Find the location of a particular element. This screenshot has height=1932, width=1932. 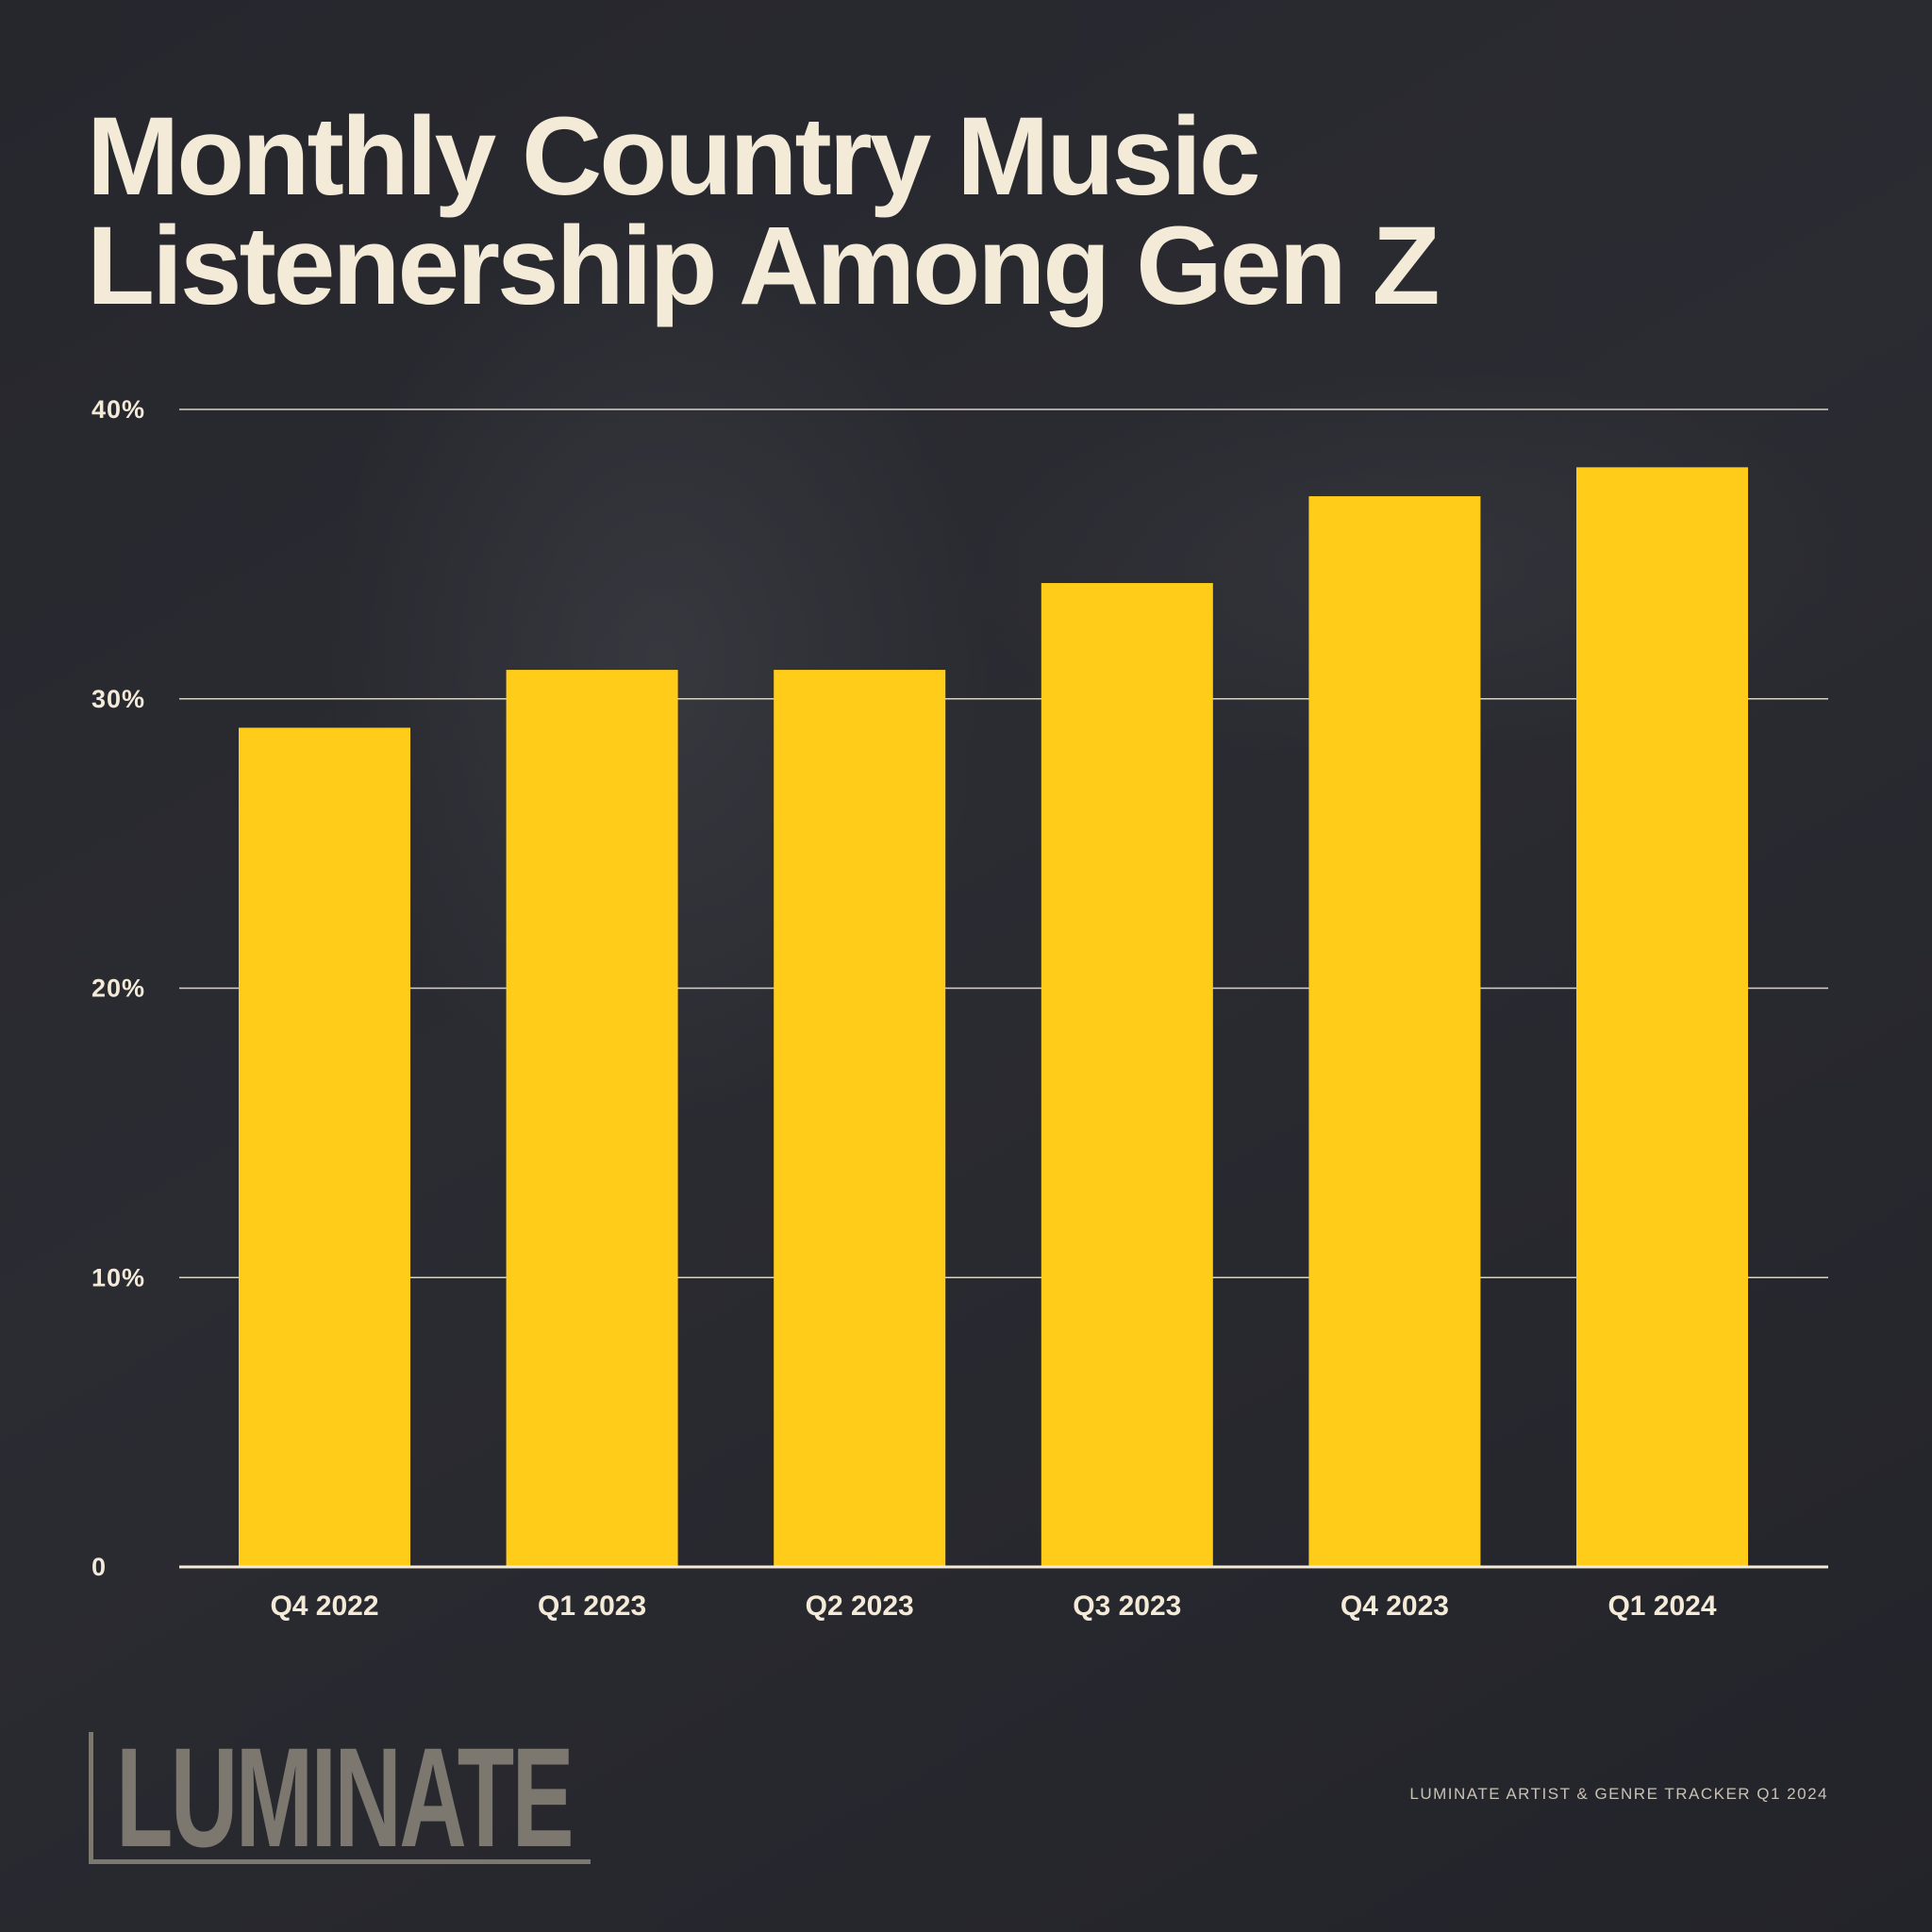

title-line-1: Monthly Country Music is located at coordinates (674, 156).